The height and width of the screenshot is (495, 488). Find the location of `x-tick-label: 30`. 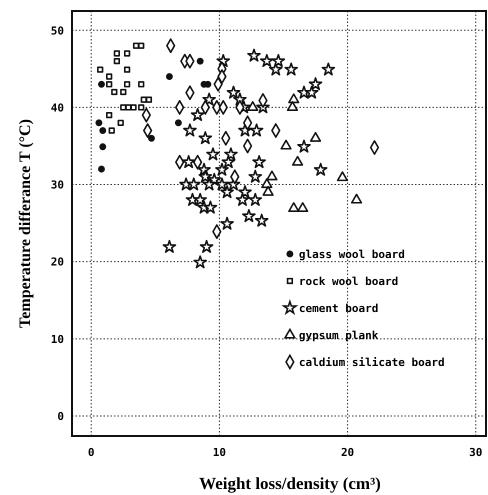

x-tick-label: 30 is located at coordinates (475, 452).